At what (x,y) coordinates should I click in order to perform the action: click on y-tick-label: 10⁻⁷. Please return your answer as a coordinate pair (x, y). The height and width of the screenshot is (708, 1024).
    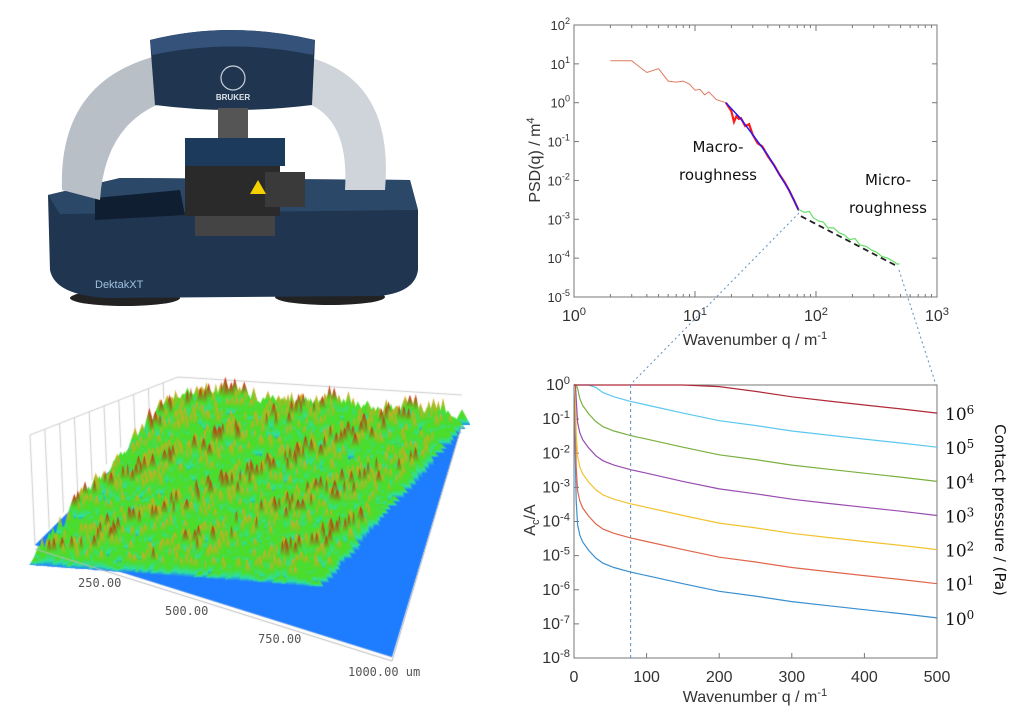
    Looking at the image, I should click on (556, 623).